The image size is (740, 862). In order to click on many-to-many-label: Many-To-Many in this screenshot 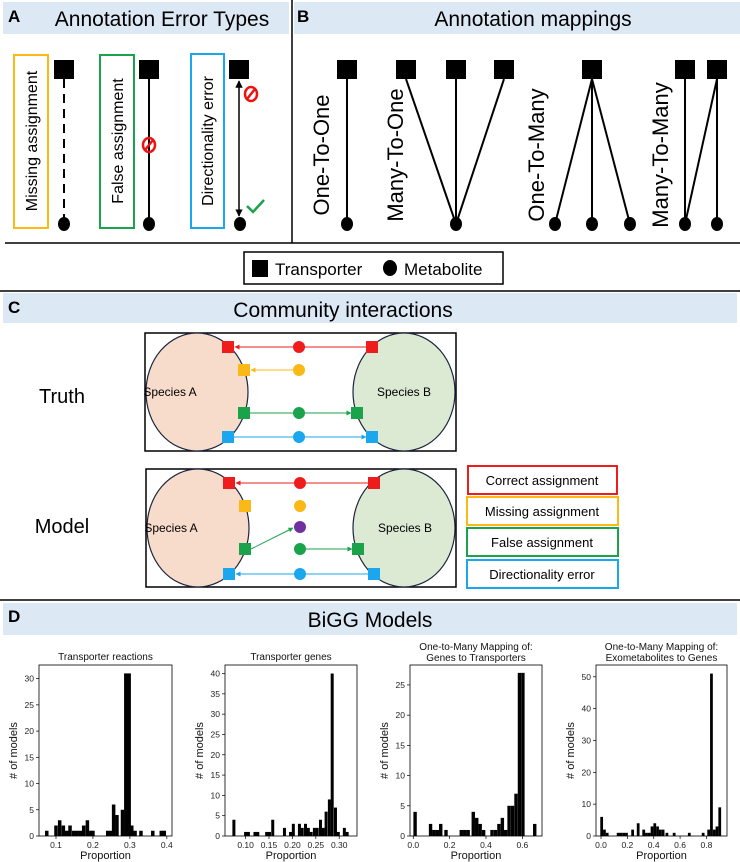, I will do `click(660, 154)`.